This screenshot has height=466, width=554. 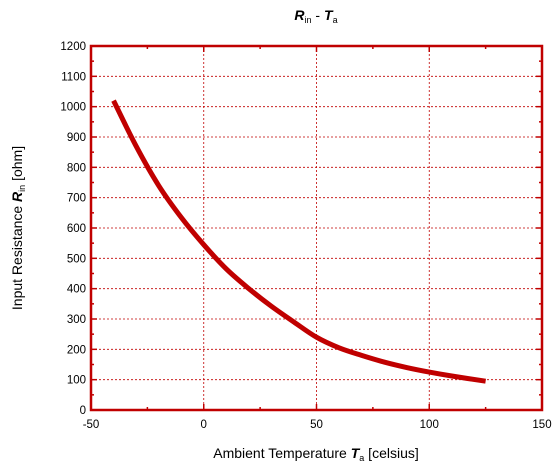 I want to click on y-tick-label: 400, so click(x=76, y=290).